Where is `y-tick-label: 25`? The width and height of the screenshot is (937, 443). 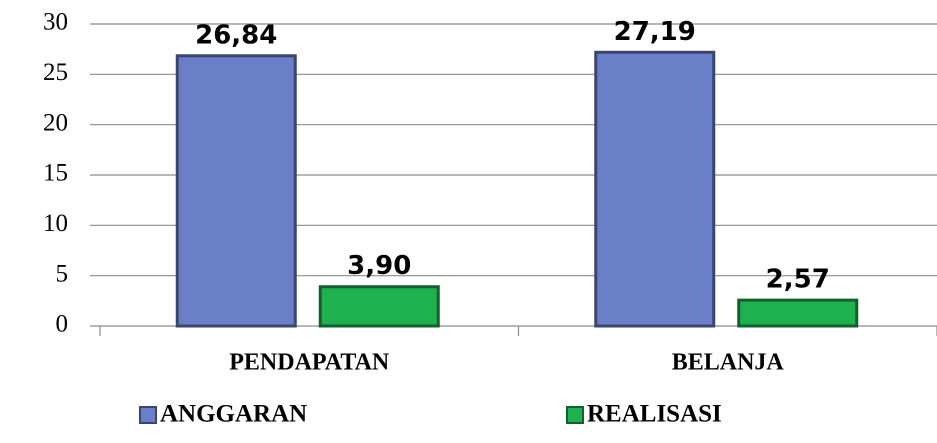
y-tick-label: 25 is located at coordinates (55, 72).